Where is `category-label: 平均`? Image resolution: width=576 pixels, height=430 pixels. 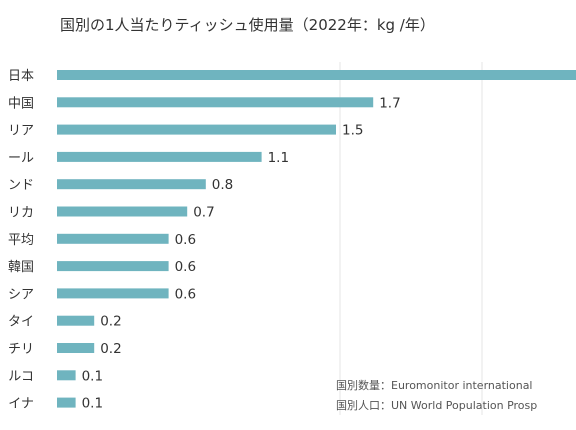 category-label: 平均 is located at coordinates (21, 240).